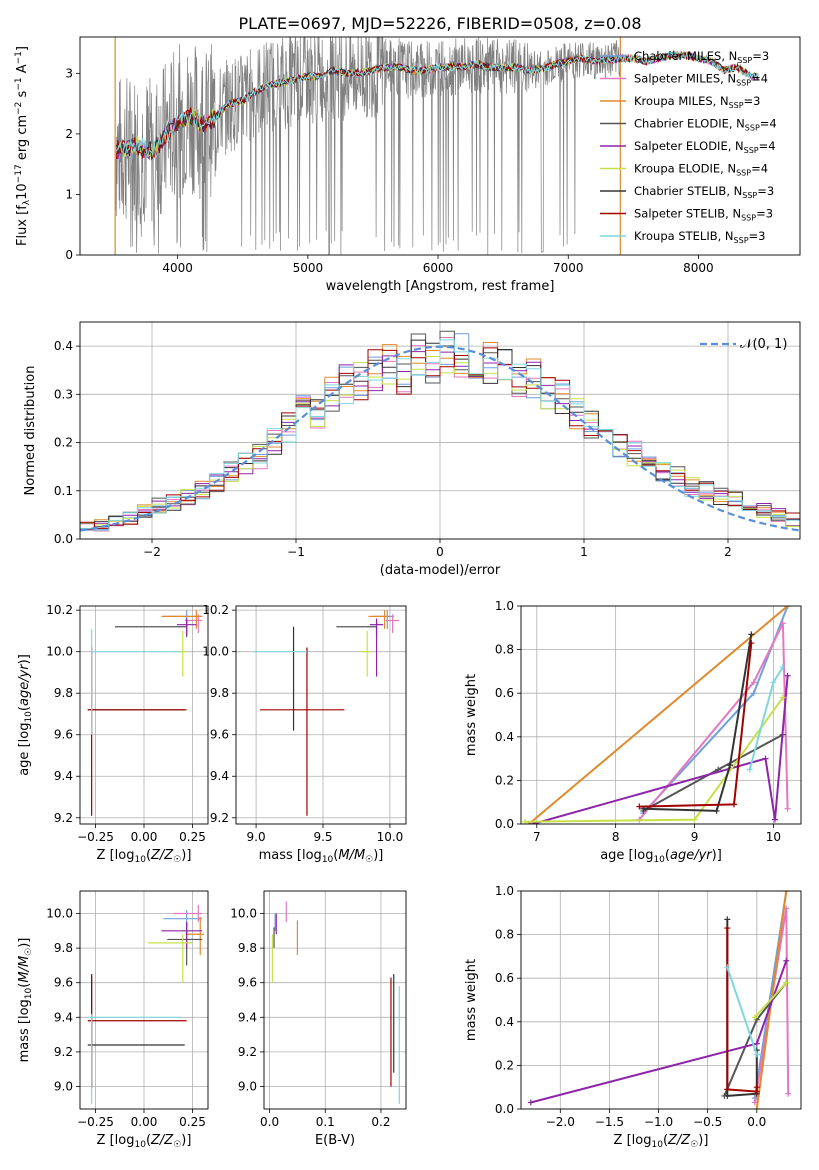 The height and width of the screenshot is (1170, 819). I want to click on x-tick-label: 0.1, so click(325, 1122).